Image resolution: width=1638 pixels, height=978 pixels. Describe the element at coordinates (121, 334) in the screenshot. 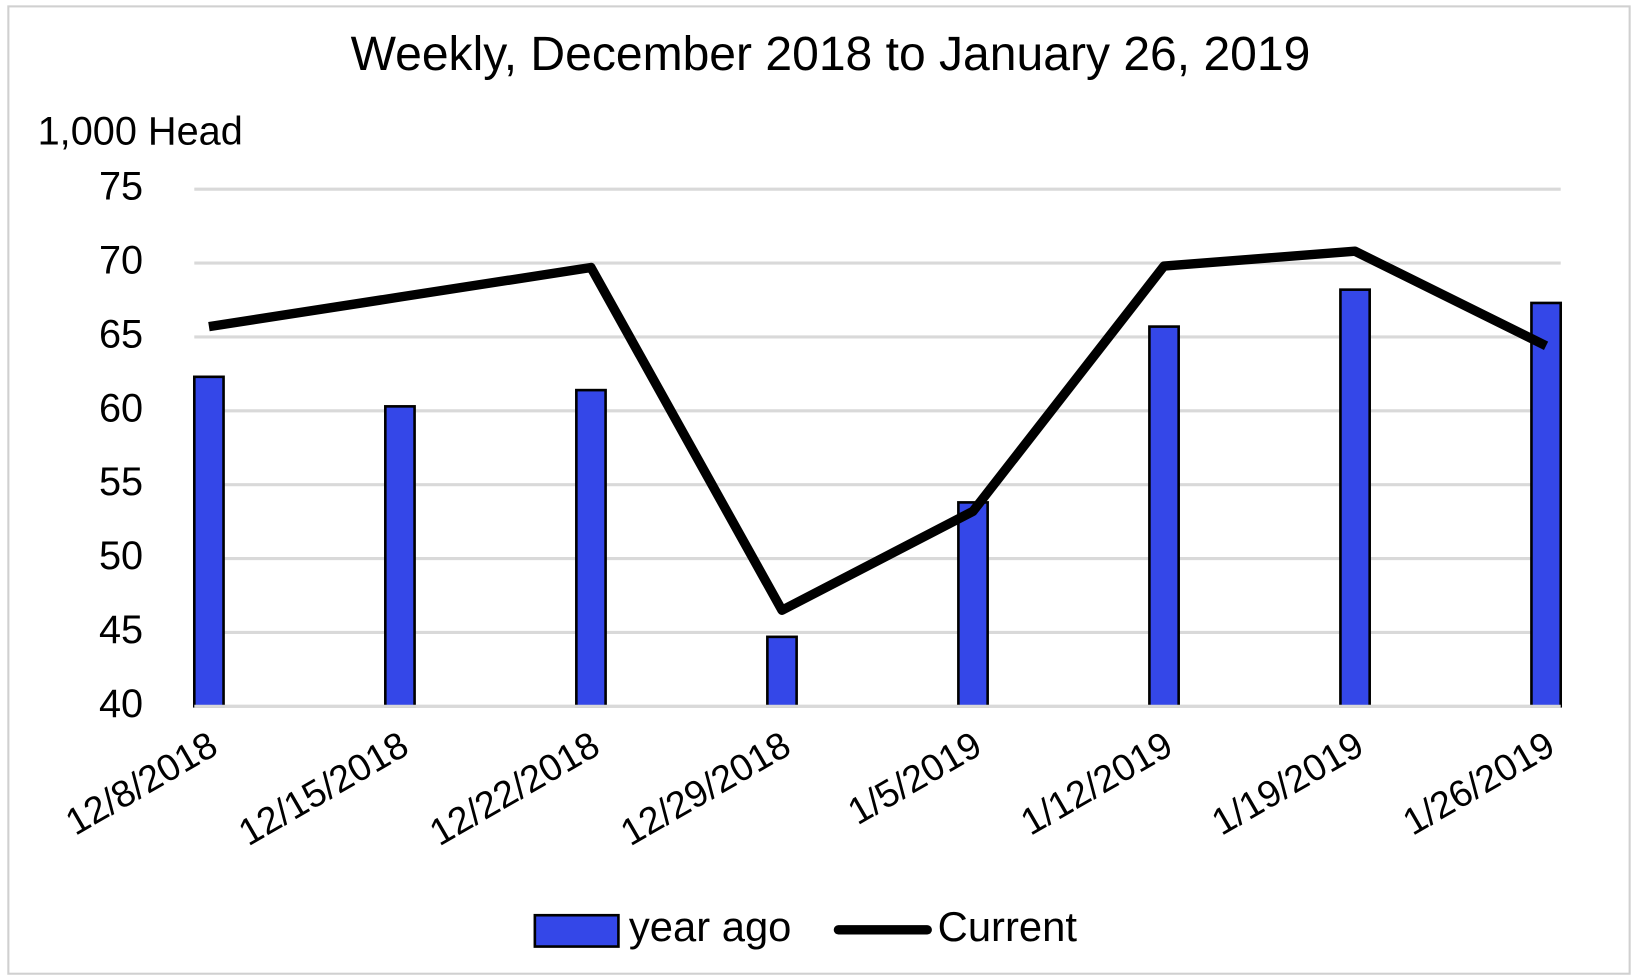

I see `y-tick-label: 65` at that location.